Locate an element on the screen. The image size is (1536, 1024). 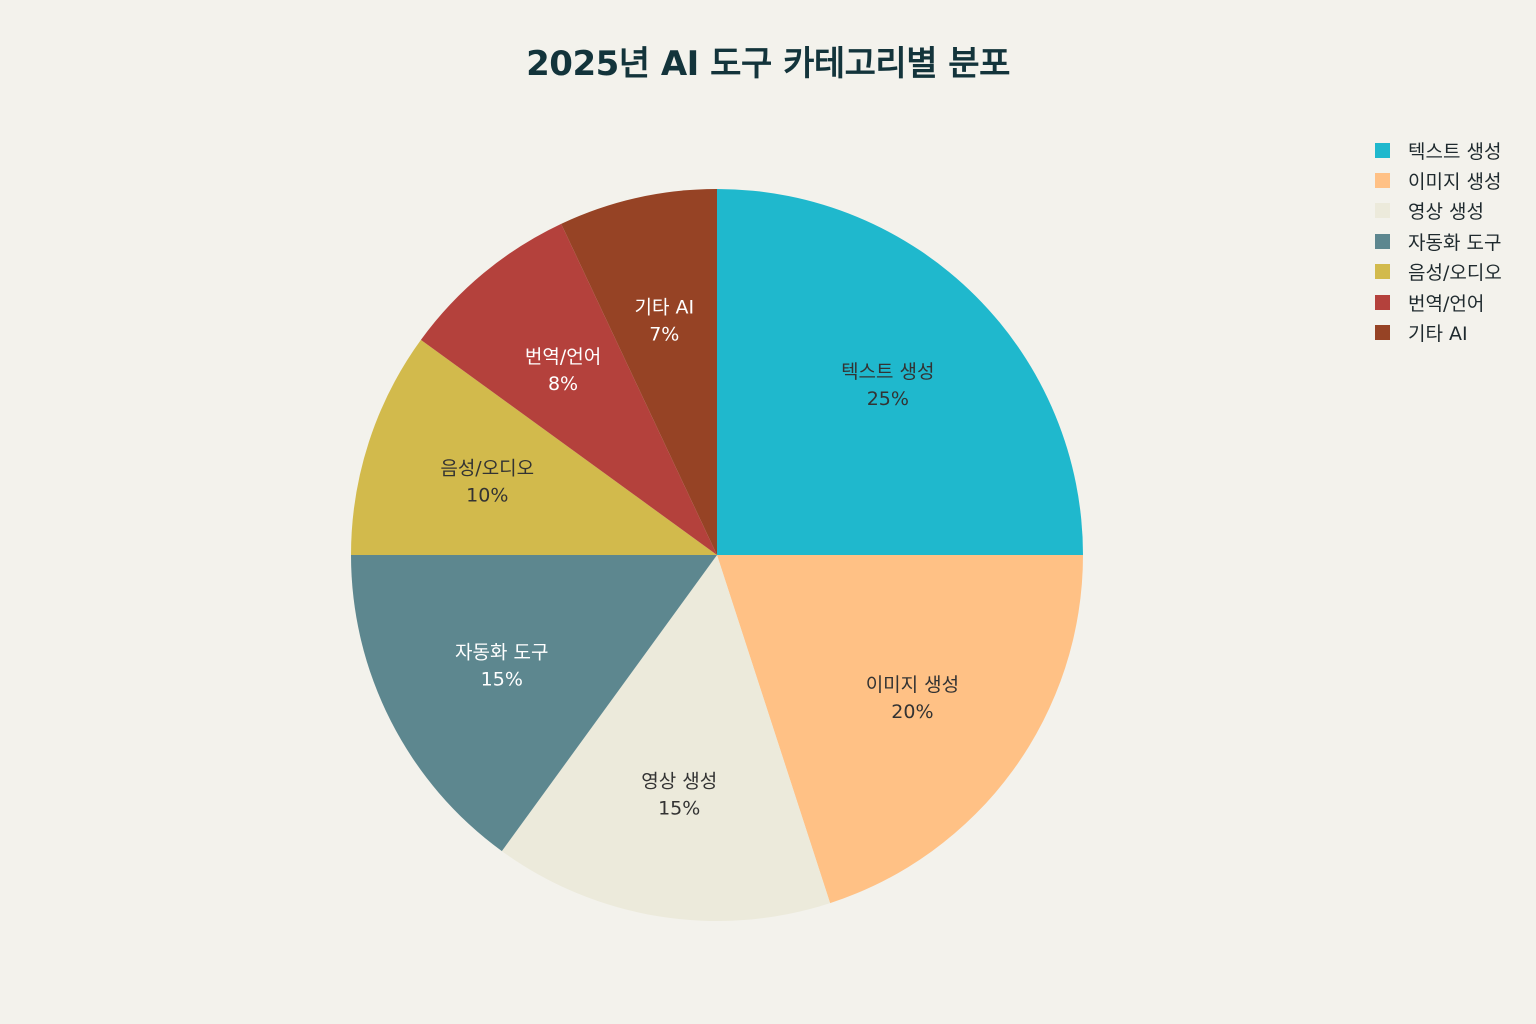
legend-label: 이미지 생성 is located at coordinates (1455, 182).